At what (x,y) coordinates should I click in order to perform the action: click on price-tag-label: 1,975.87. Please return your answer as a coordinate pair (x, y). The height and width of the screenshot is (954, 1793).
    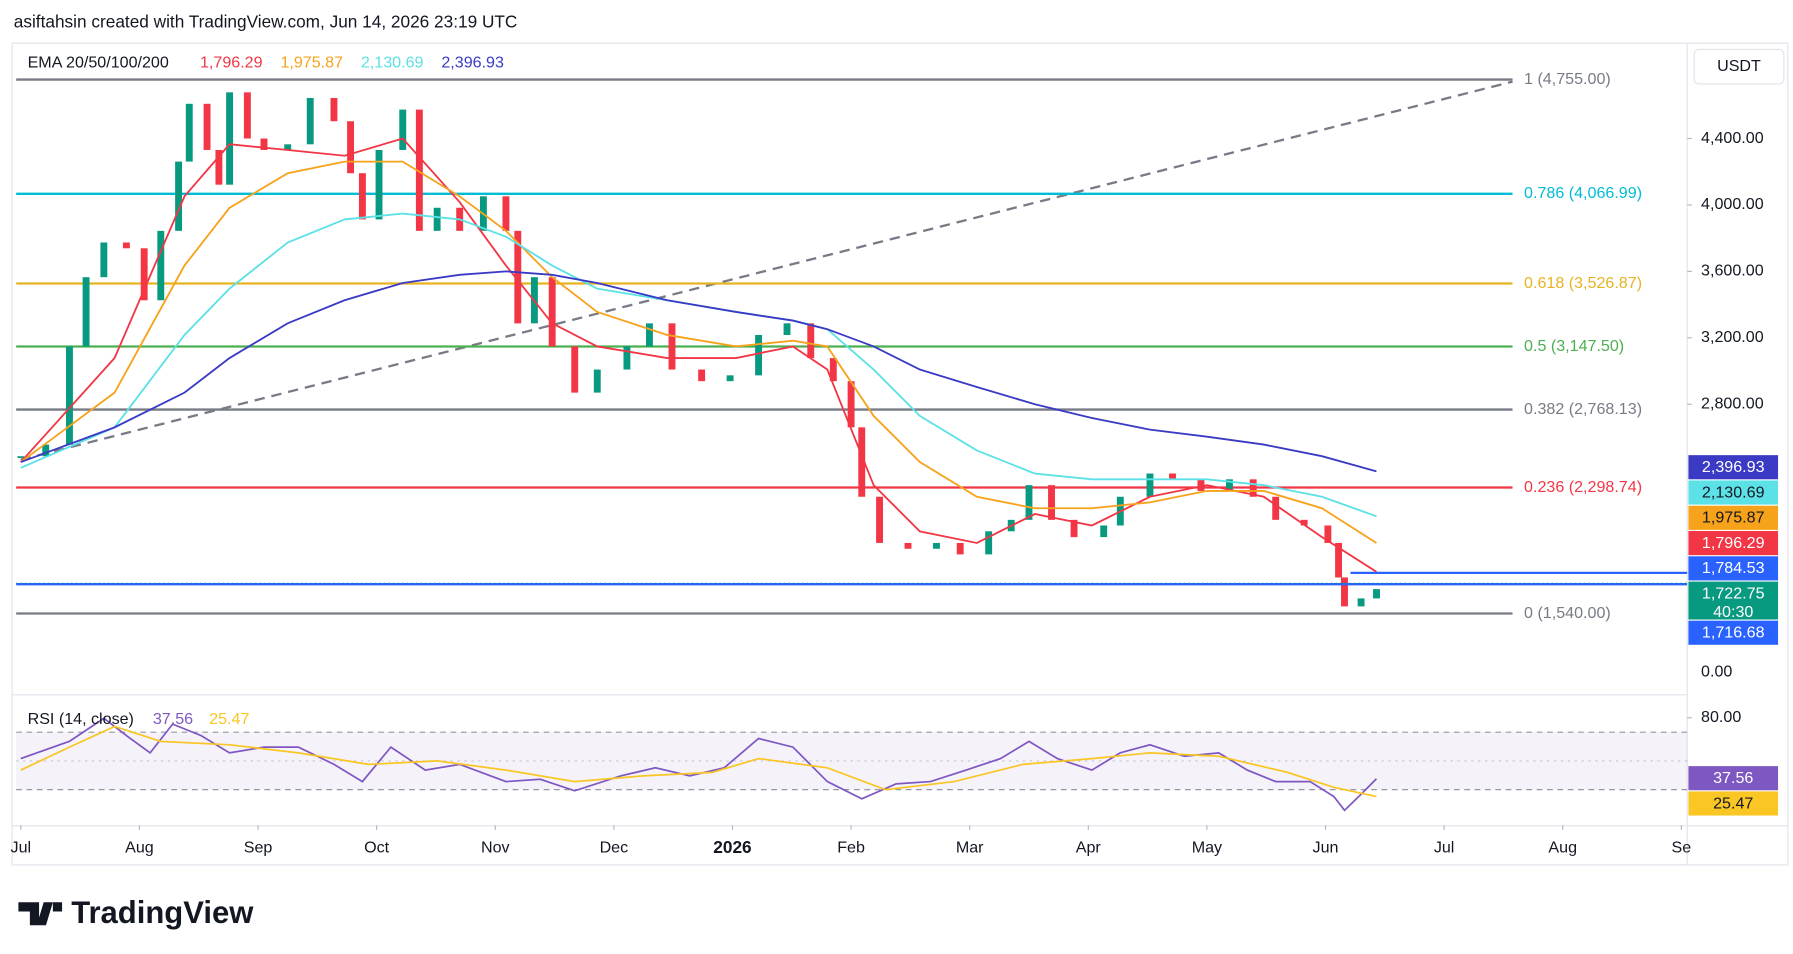
    Looking at the image, I should click on (1733, 518).